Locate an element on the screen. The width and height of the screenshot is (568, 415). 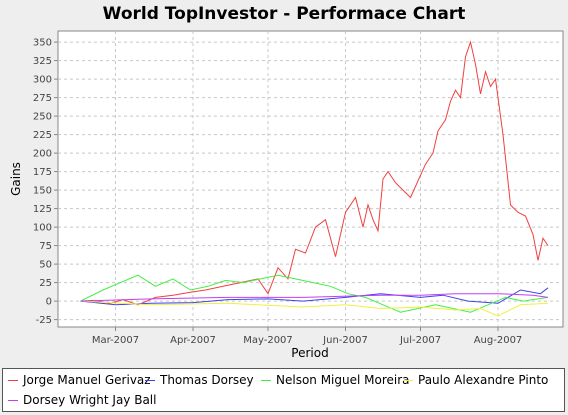
legend-item: Jorge Manuel Gerivaz is located at coordinates (79, 380).